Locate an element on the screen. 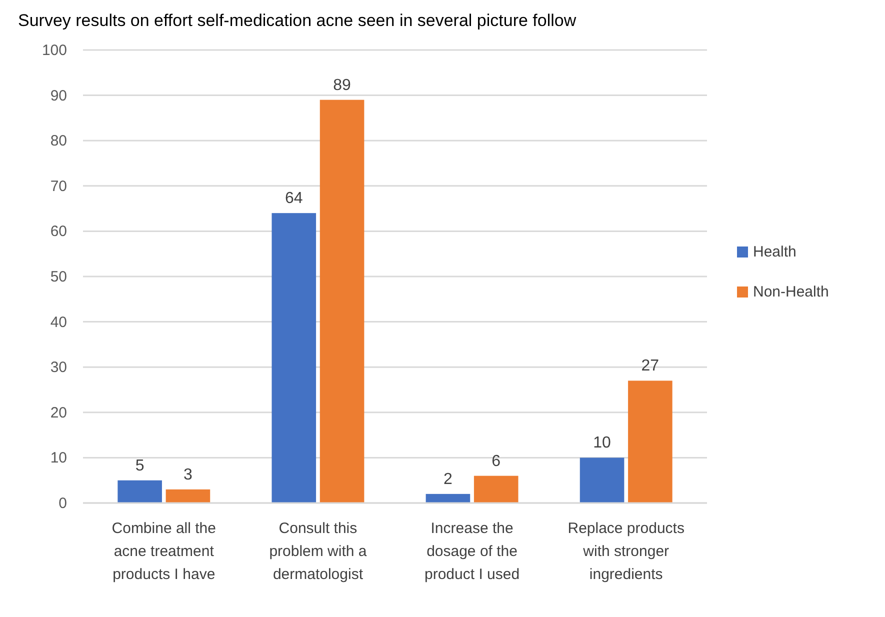  y-tick-label: 50 is located at coordinates (58, 277).